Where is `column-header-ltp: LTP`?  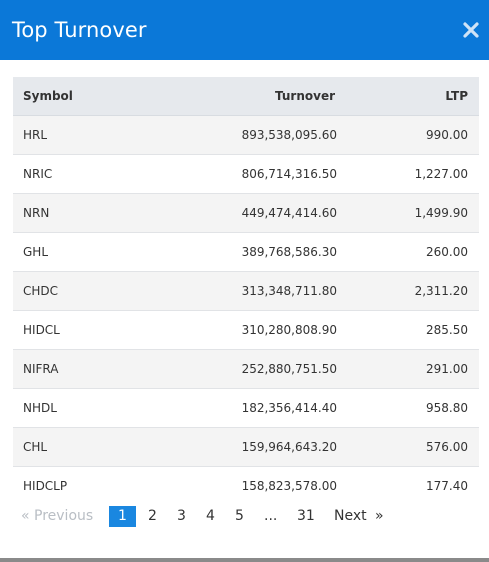
column-header-ltp: LTP is located at coordinates (408, 96).